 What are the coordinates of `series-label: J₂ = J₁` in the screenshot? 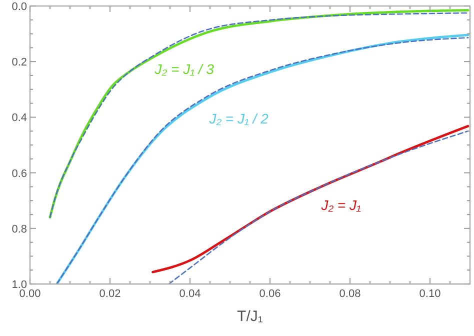 It's located at (341, 204).